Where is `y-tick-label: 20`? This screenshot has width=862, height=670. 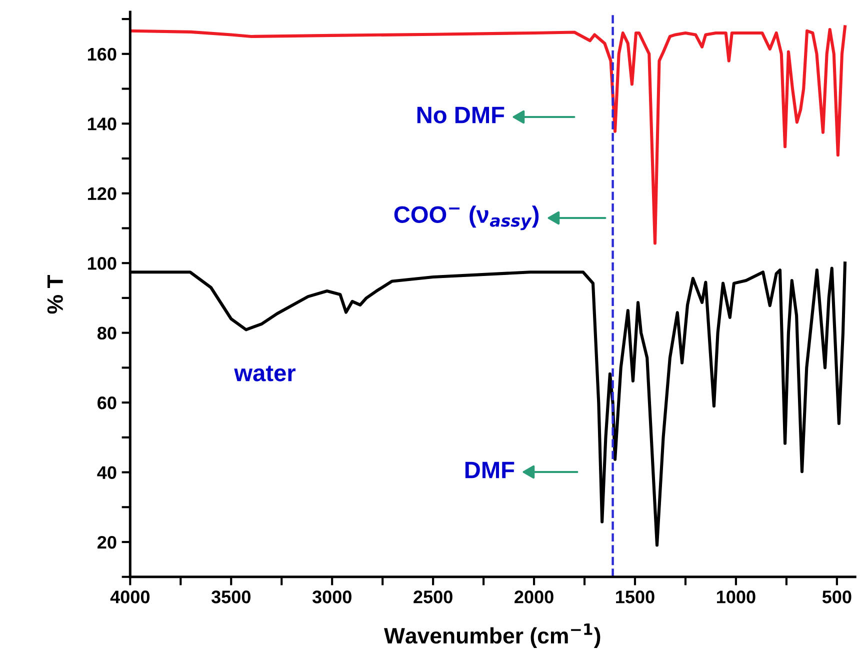
y-tick-label: 20 is located at coordinates (107, 542).